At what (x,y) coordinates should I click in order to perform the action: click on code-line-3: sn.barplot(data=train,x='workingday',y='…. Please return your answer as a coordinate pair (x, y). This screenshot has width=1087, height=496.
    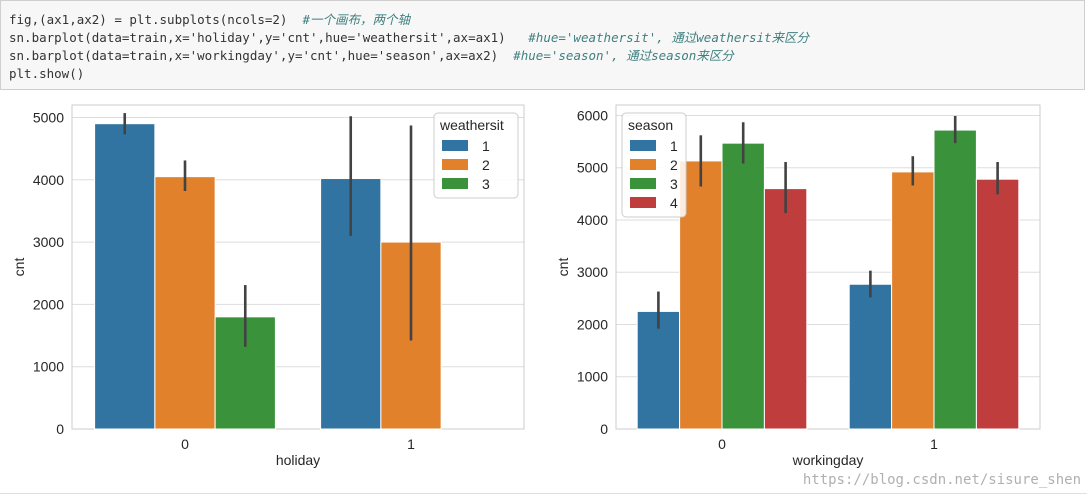
    Looking at the image, I should click on (371, 55).